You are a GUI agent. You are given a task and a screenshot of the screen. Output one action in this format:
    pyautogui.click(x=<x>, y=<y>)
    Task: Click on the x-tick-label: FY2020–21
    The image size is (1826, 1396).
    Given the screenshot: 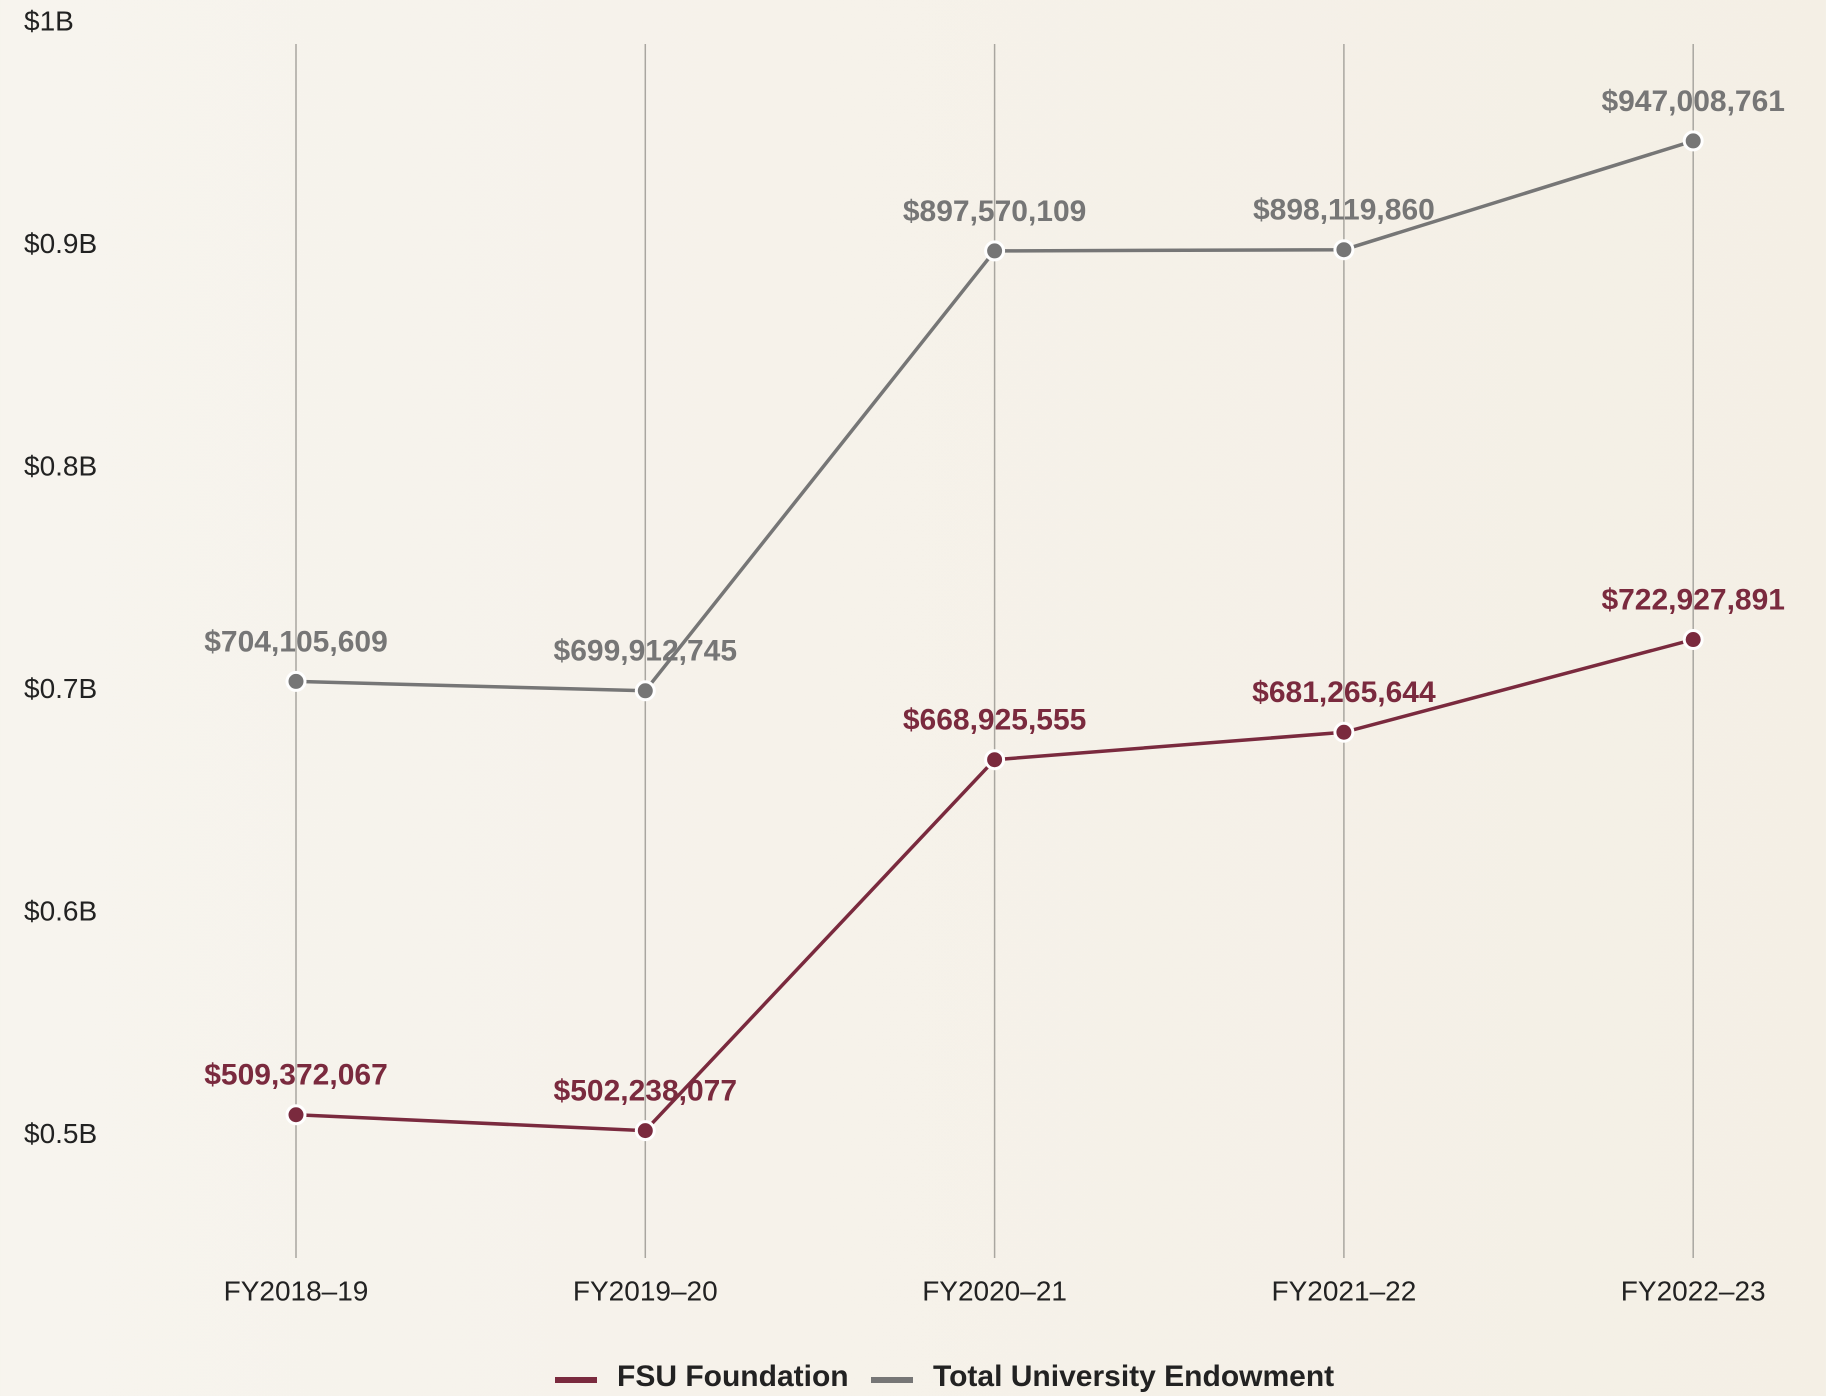 What is the action you would take?
    pyautogui.click(x=994, y=1290)
    